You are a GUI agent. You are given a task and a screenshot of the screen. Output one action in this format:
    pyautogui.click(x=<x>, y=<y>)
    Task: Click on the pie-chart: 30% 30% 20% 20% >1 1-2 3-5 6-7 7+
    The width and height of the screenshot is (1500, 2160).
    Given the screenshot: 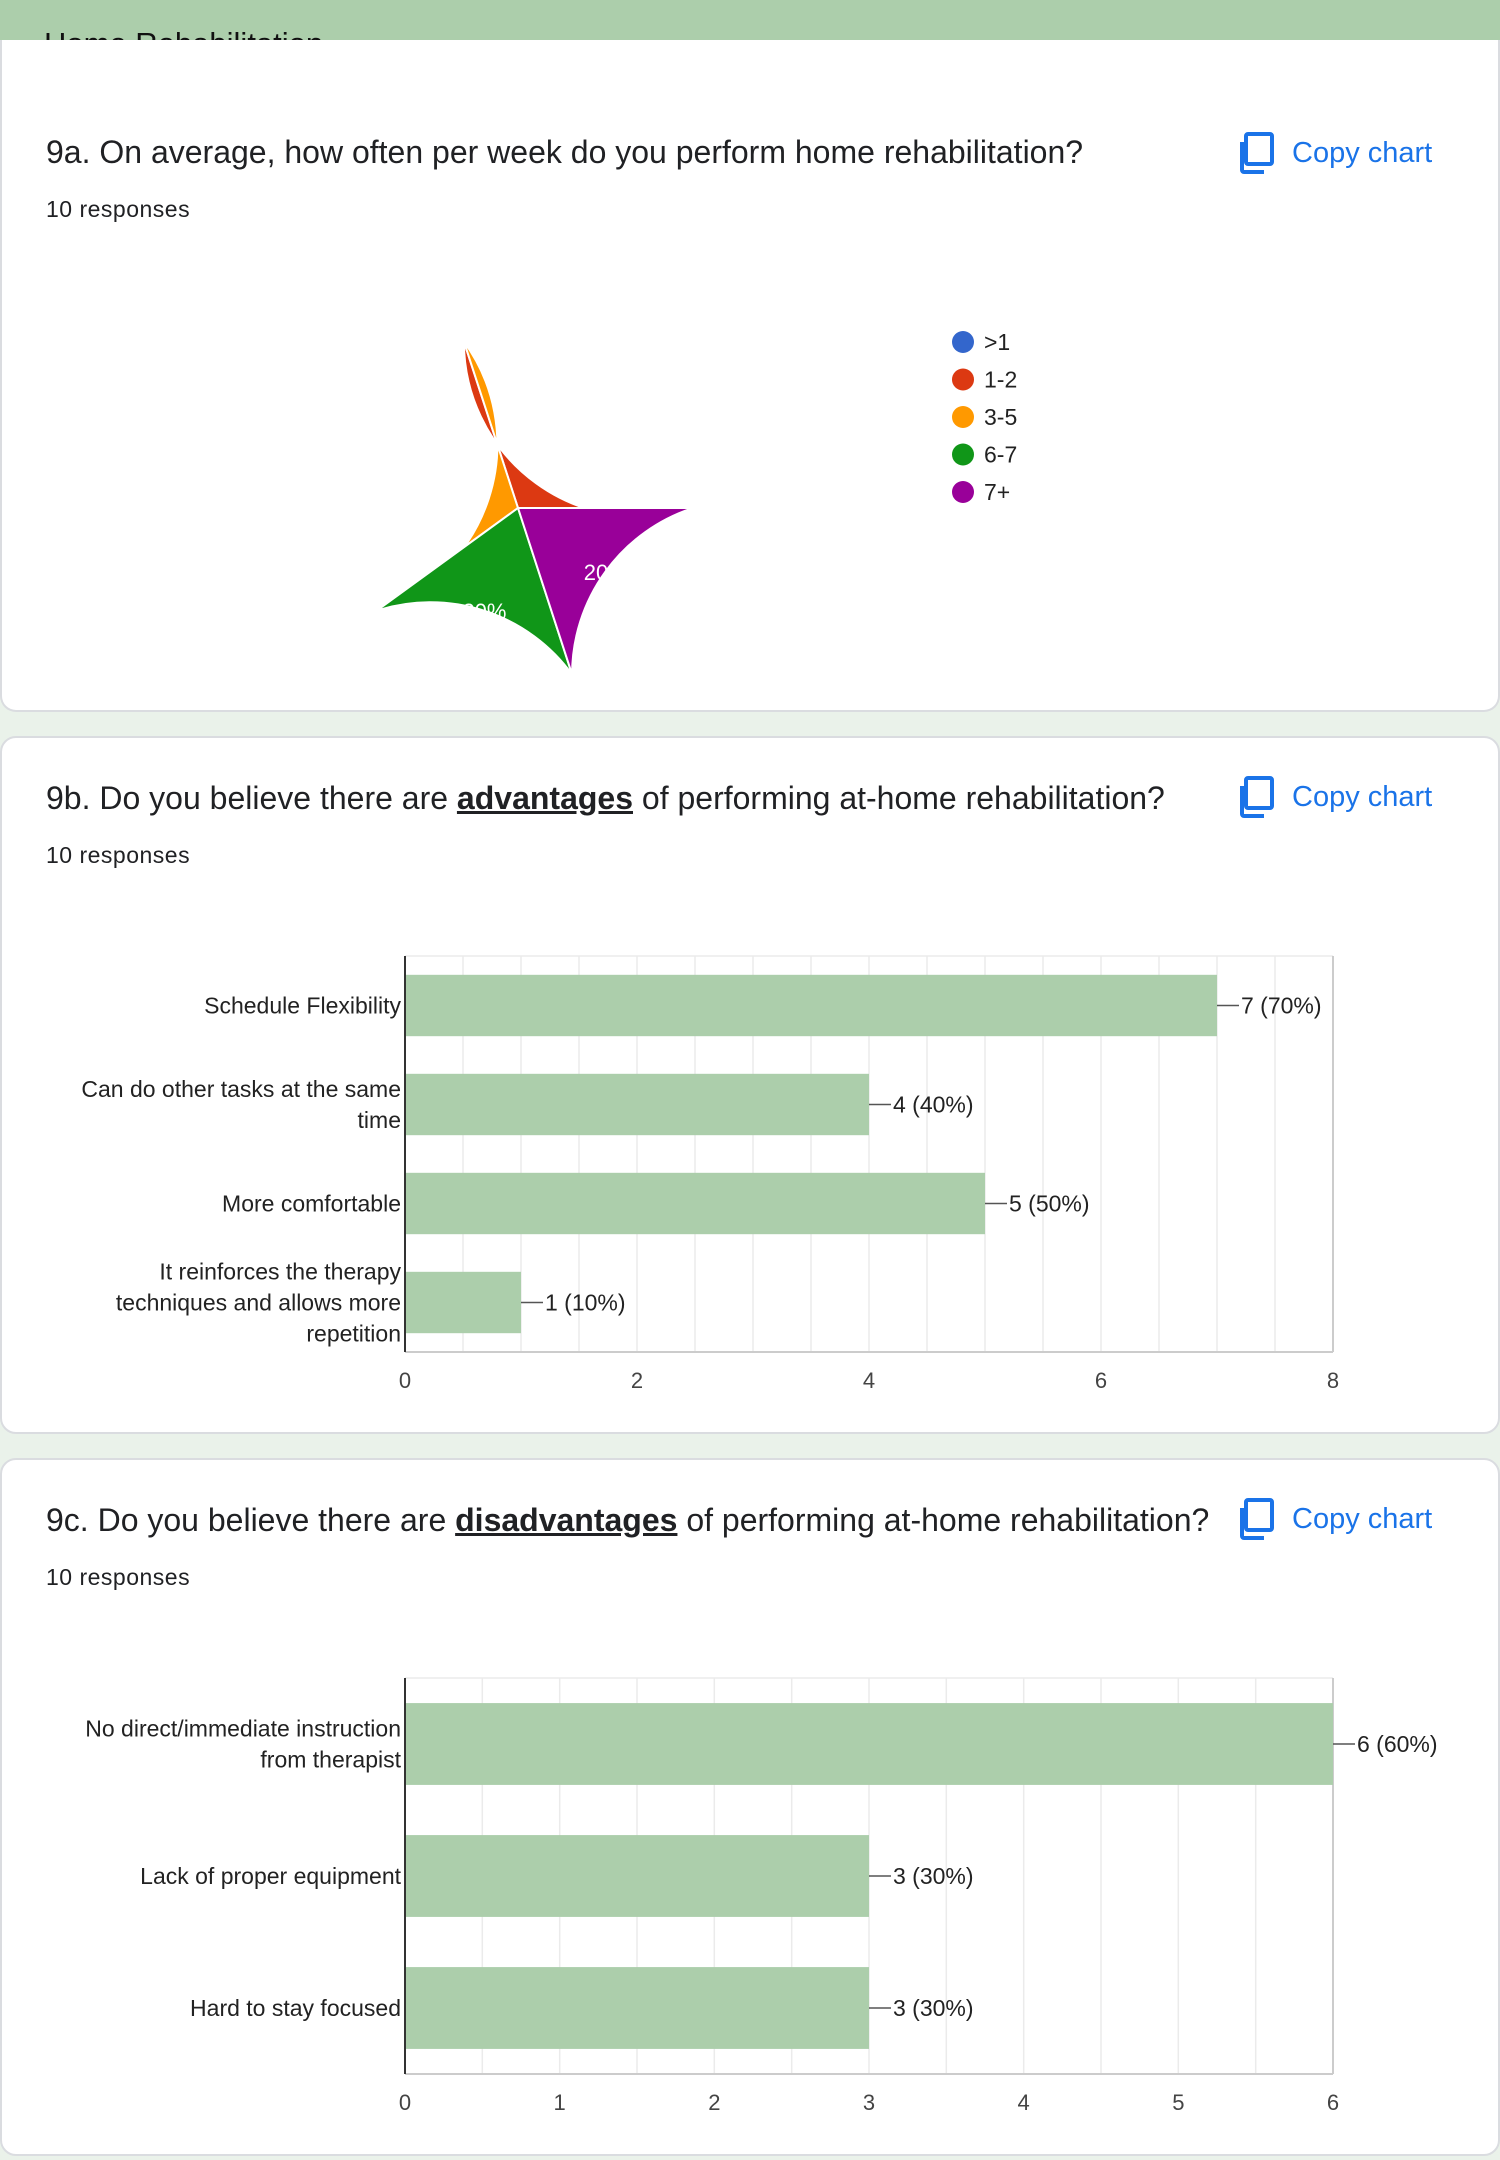 What is the action you would take?
    pyautogui.click(x=696, y=502)
    